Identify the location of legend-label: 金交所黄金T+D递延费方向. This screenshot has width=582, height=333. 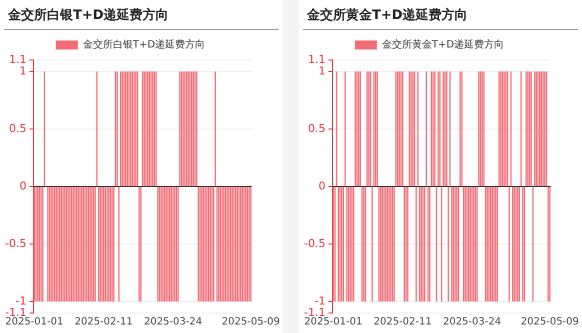
(443, 44).